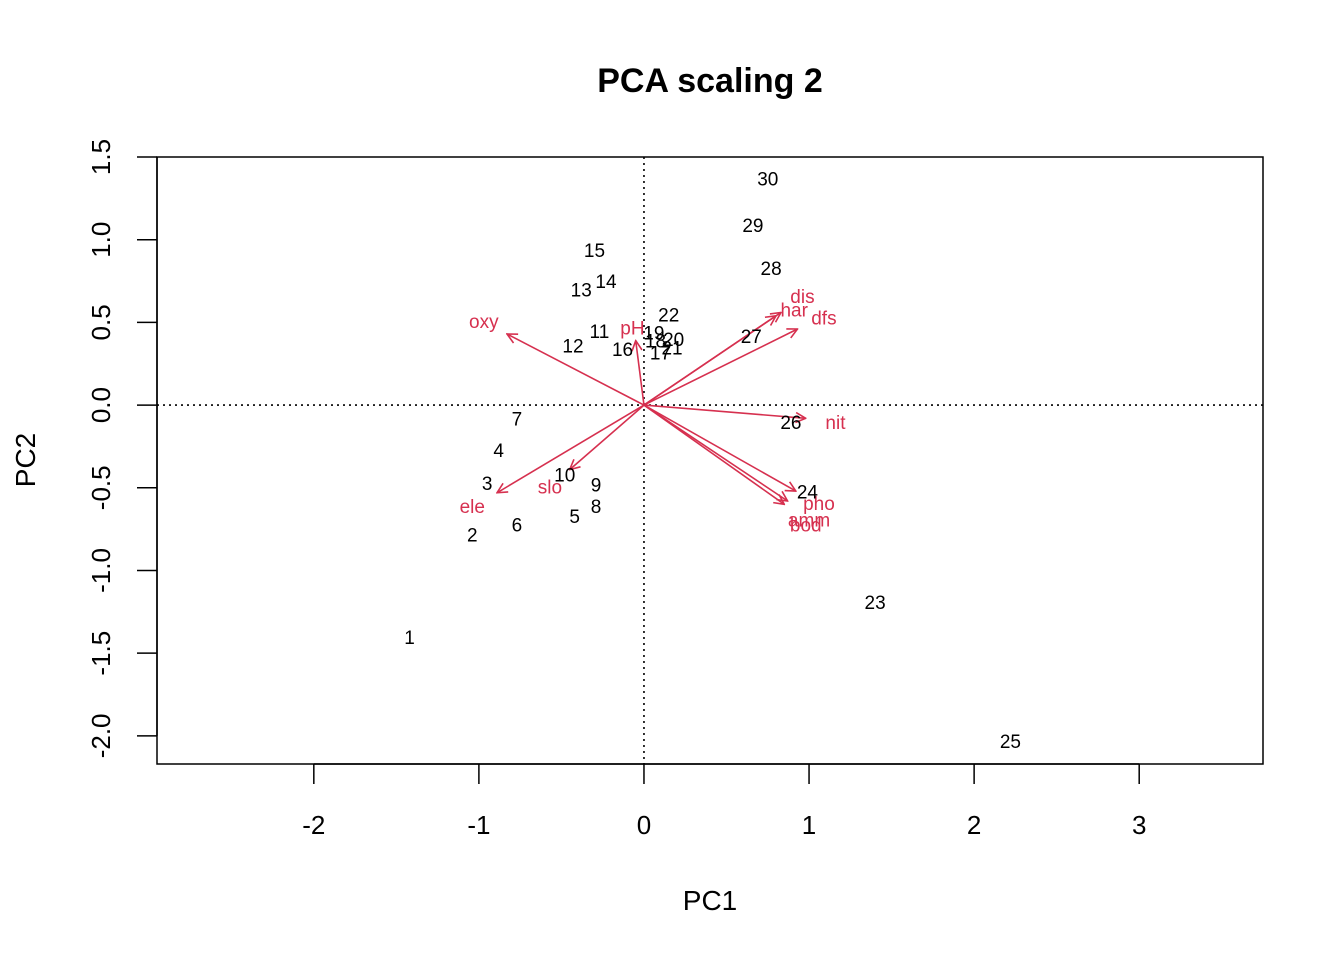 The height and width of the screenshot is (960, 1344). I want to click on variable-label-nit: nit, so click(835, 423).